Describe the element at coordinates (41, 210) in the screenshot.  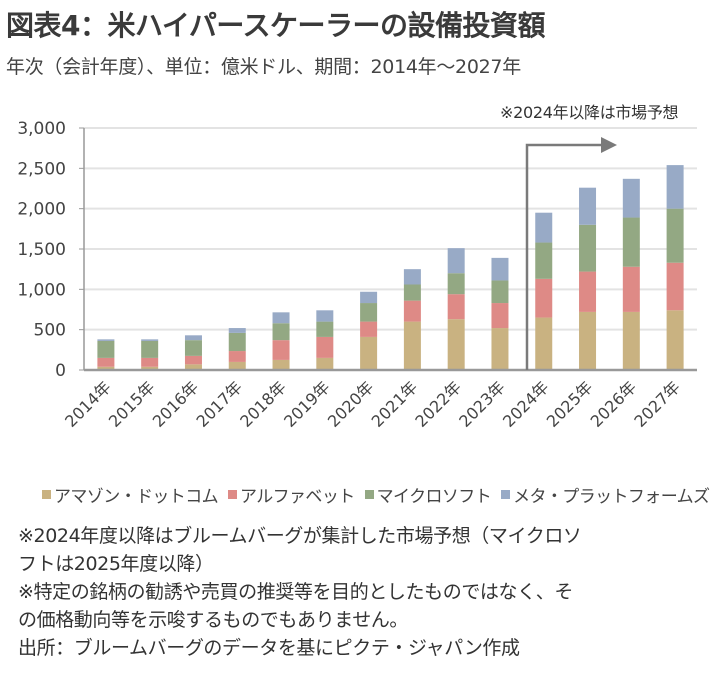
I see `y-tick-label: 2,000` at that location.